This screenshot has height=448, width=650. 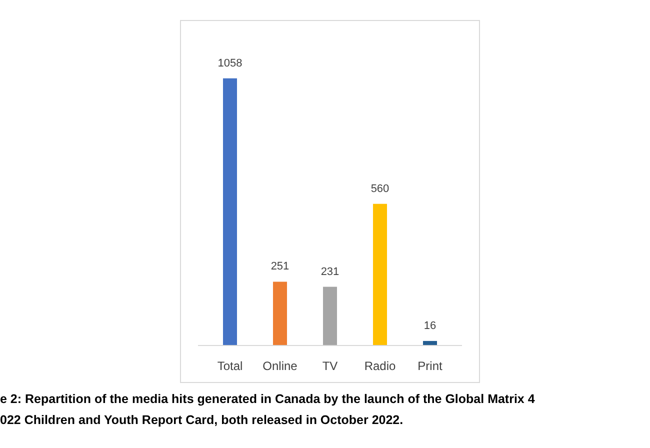 What do you see at coordinates (380, 366) in the screenshot?
I see `x-tick-label: Radio` at bounding box center [380, 366].